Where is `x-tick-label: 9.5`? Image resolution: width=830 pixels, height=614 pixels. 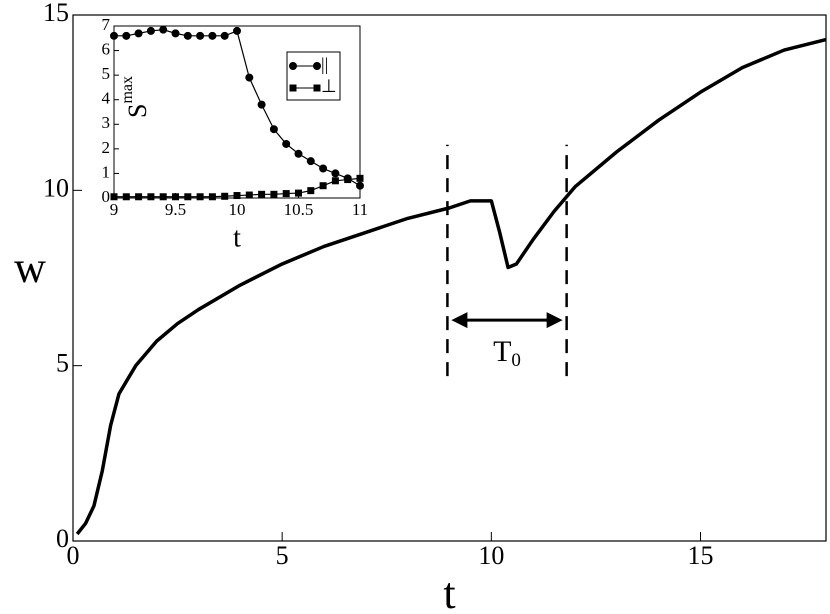 x-tick-label: 9.5 is located at coordinates (175, 209).